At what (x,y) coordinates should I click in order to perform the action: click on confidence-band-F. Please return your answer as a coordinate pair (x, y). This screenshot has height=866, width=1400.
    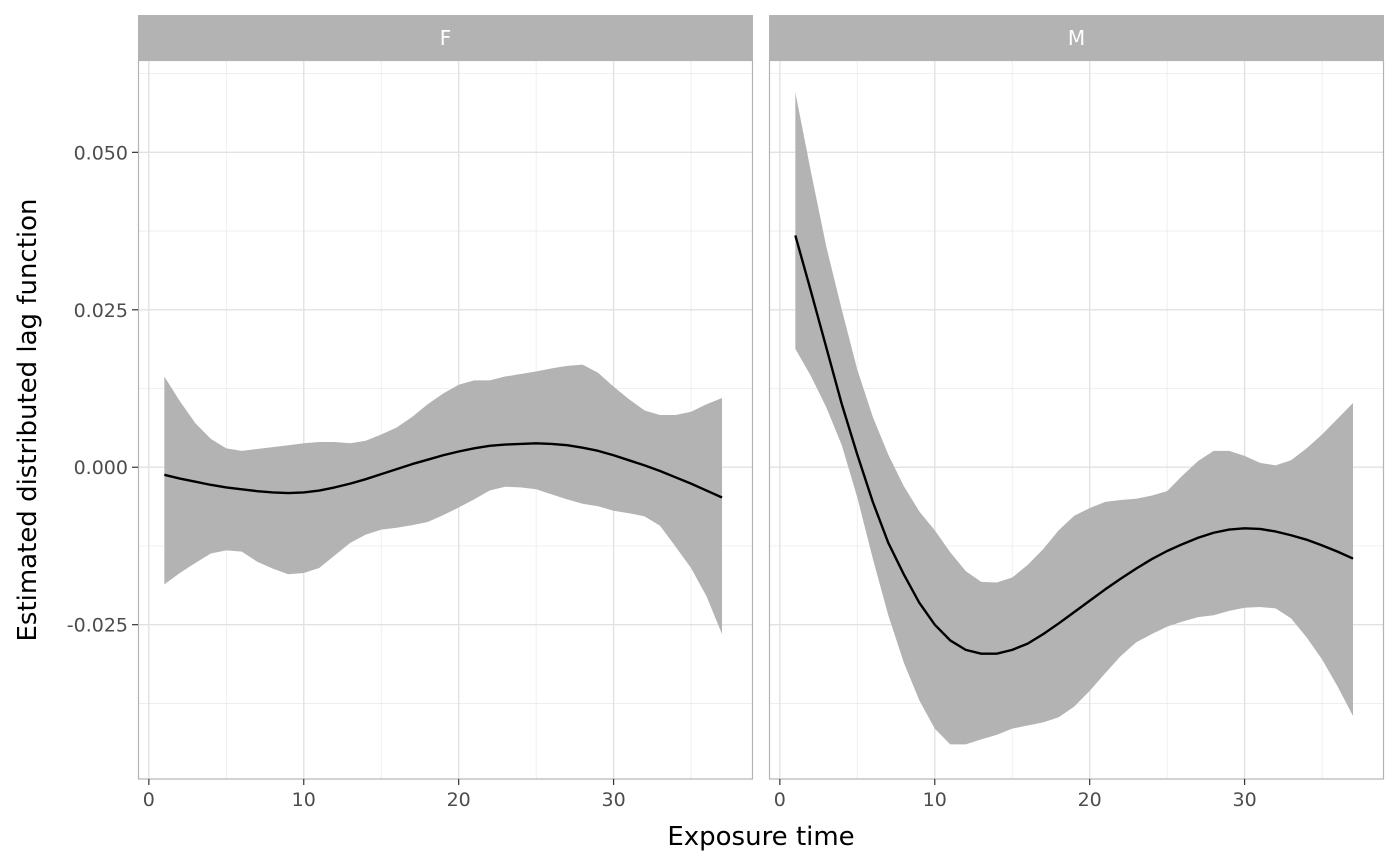
    Looking at the image, I should click on (443, 499).